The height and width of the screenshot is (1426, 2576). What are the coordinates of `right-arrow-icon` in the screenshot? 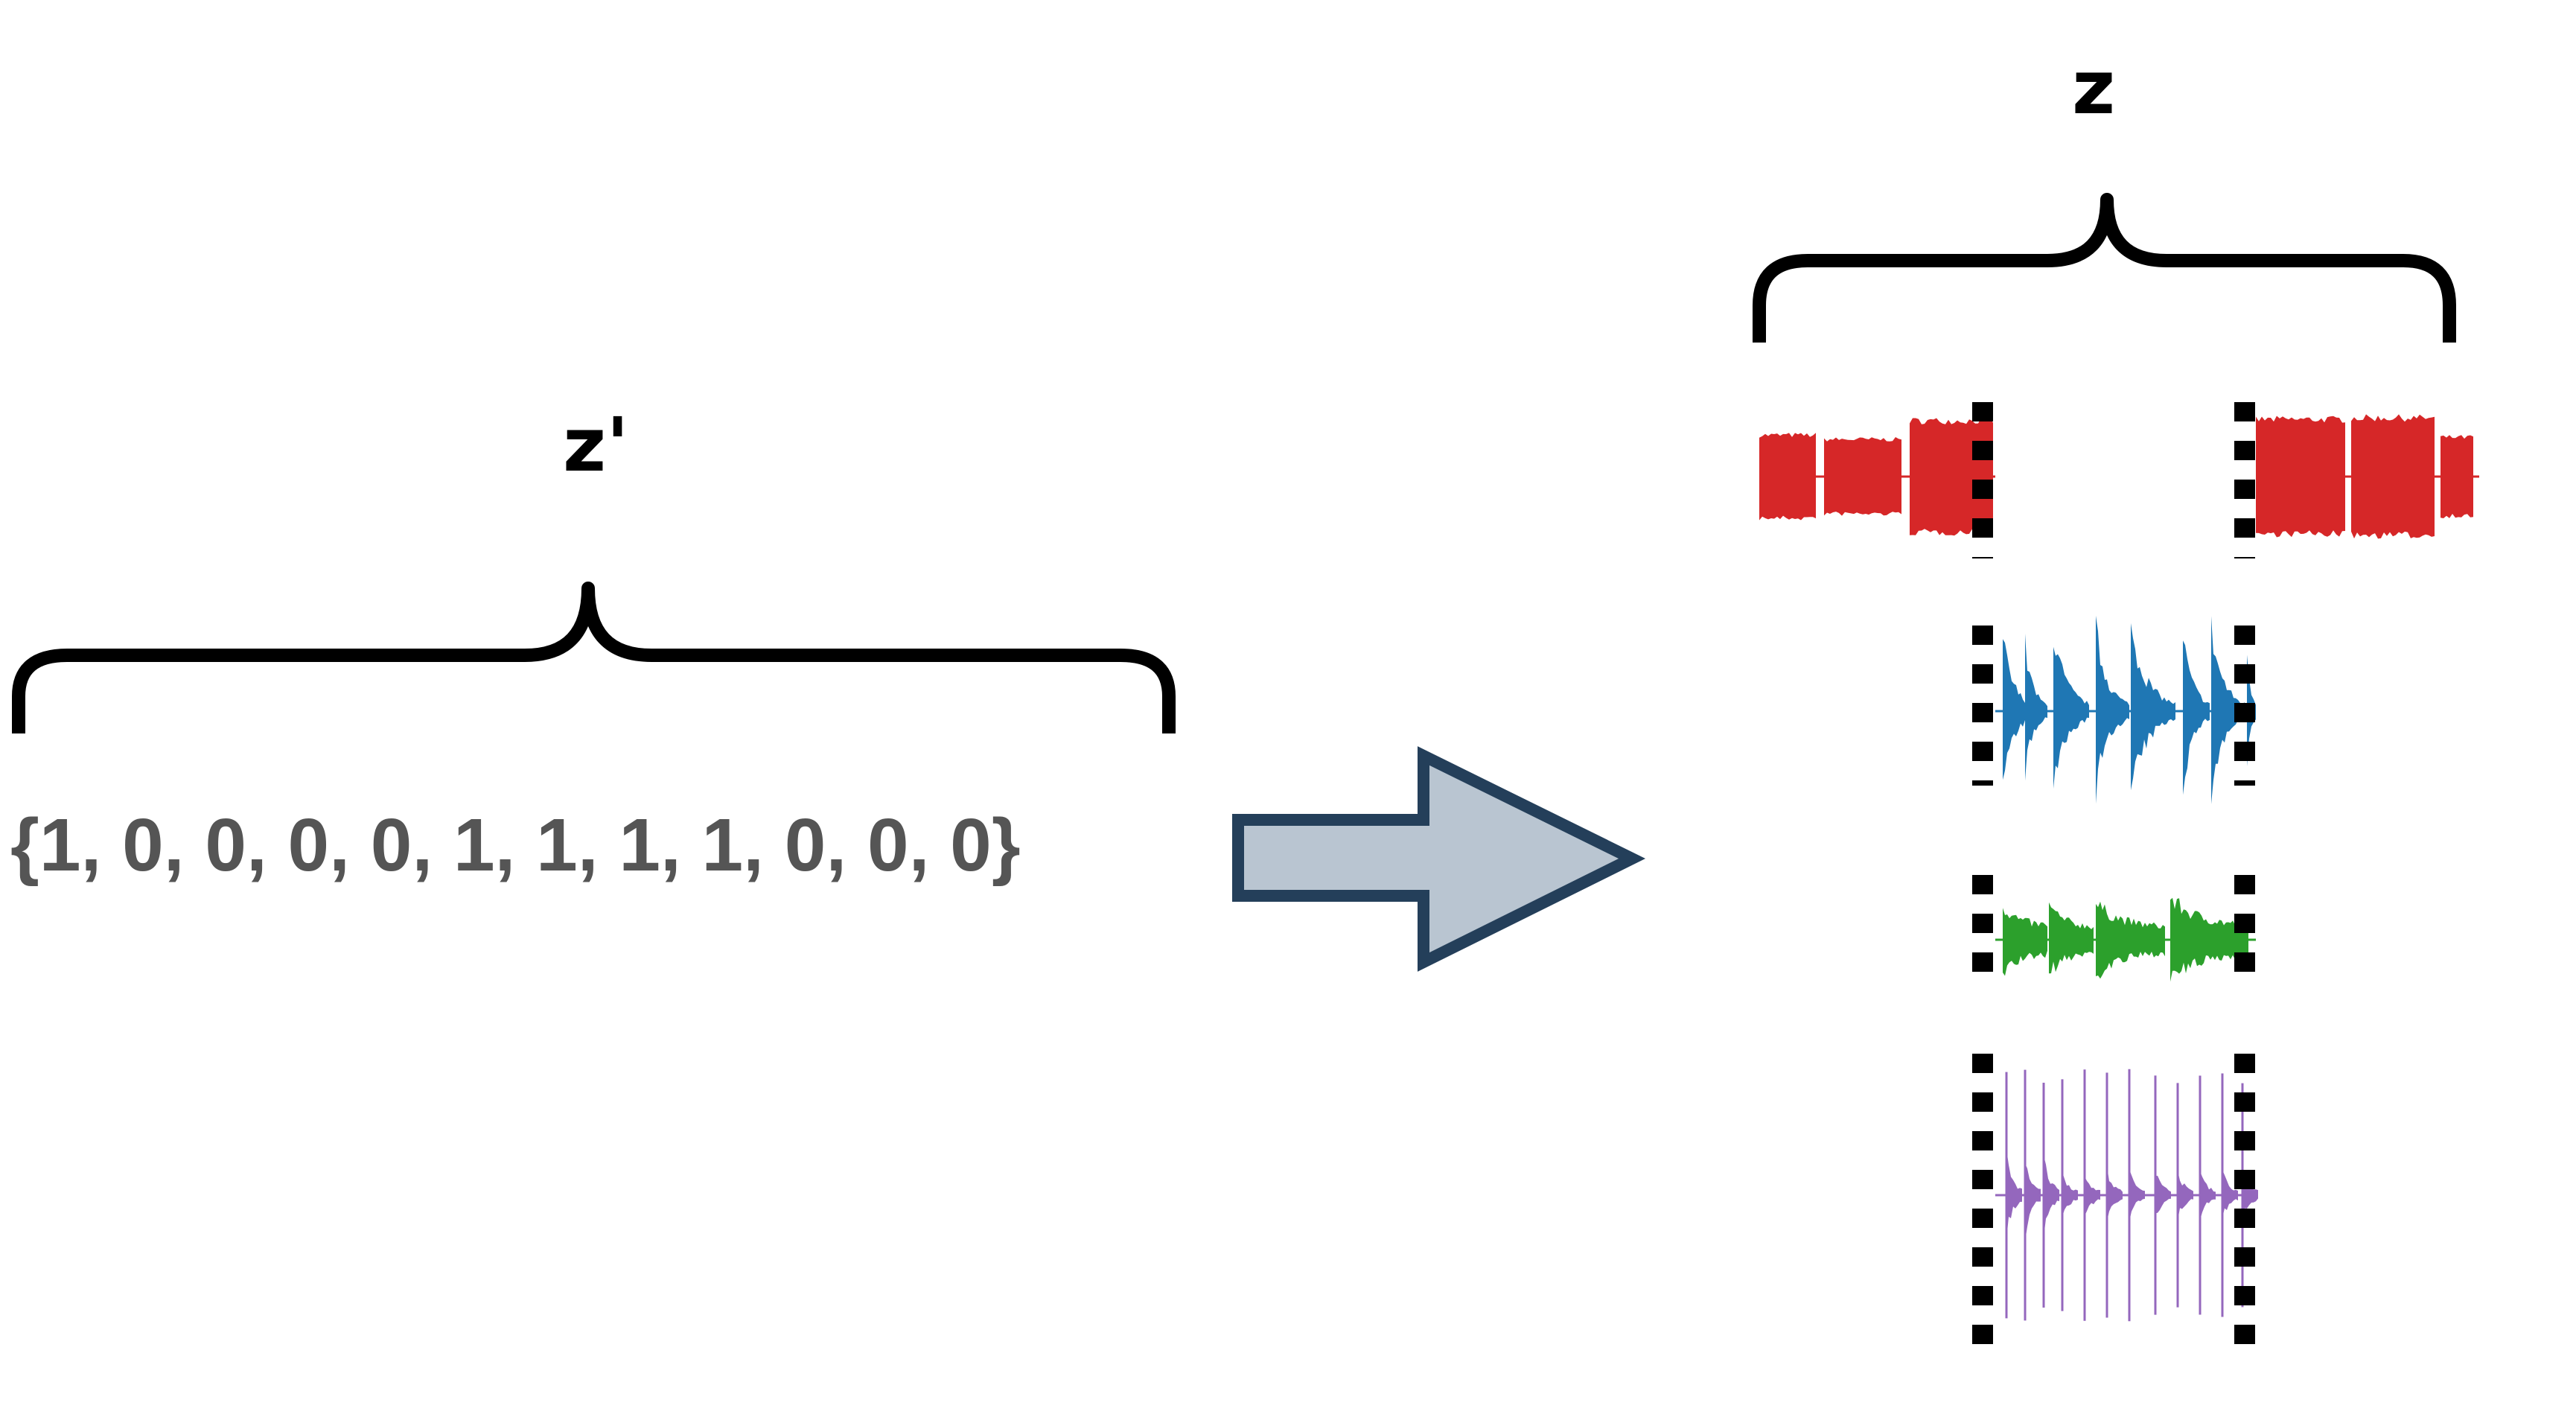 It's located at (1439, 859).